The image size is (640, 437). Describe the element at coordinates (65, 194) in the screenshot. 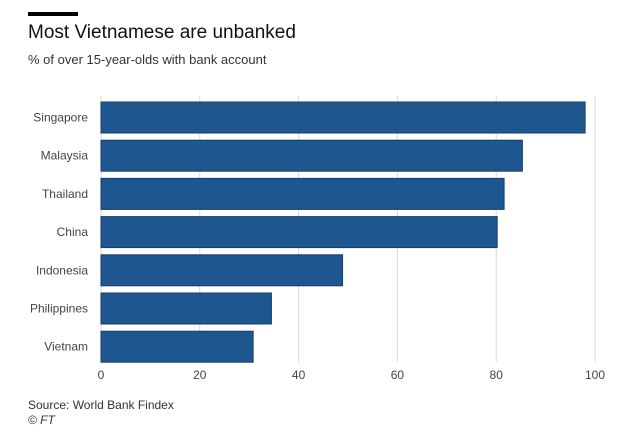

I see `category-label: Thailand` at that location.